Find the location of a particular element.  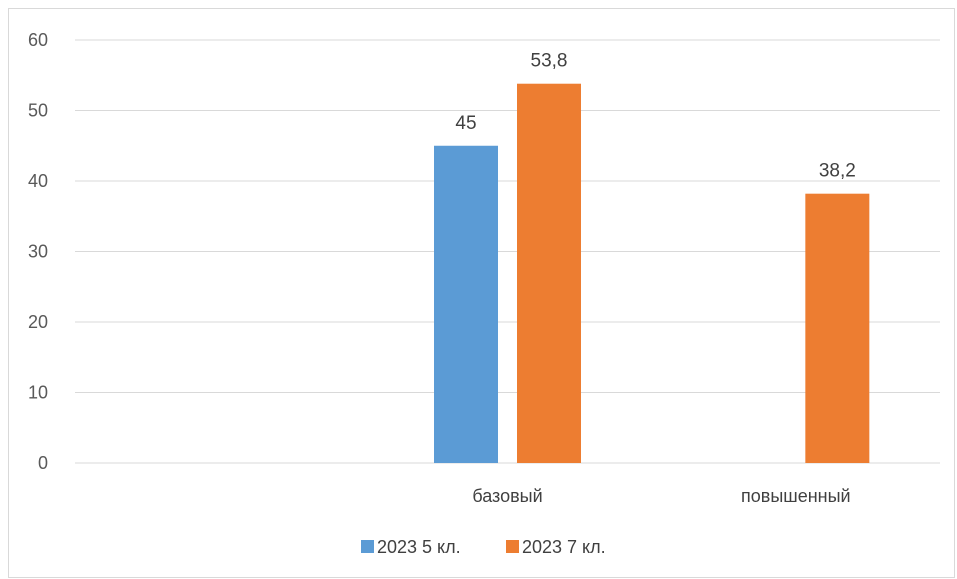

data-labels: 45 53,8 38,2 is located at coordinates (655, 116).